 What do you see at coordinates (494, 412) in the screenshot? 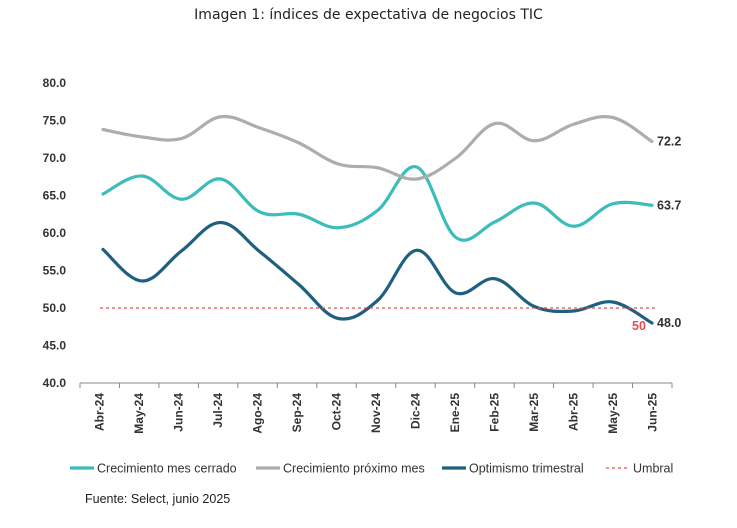
I see `x-tick-label: Feb-25` at bounding box center [494, 412].